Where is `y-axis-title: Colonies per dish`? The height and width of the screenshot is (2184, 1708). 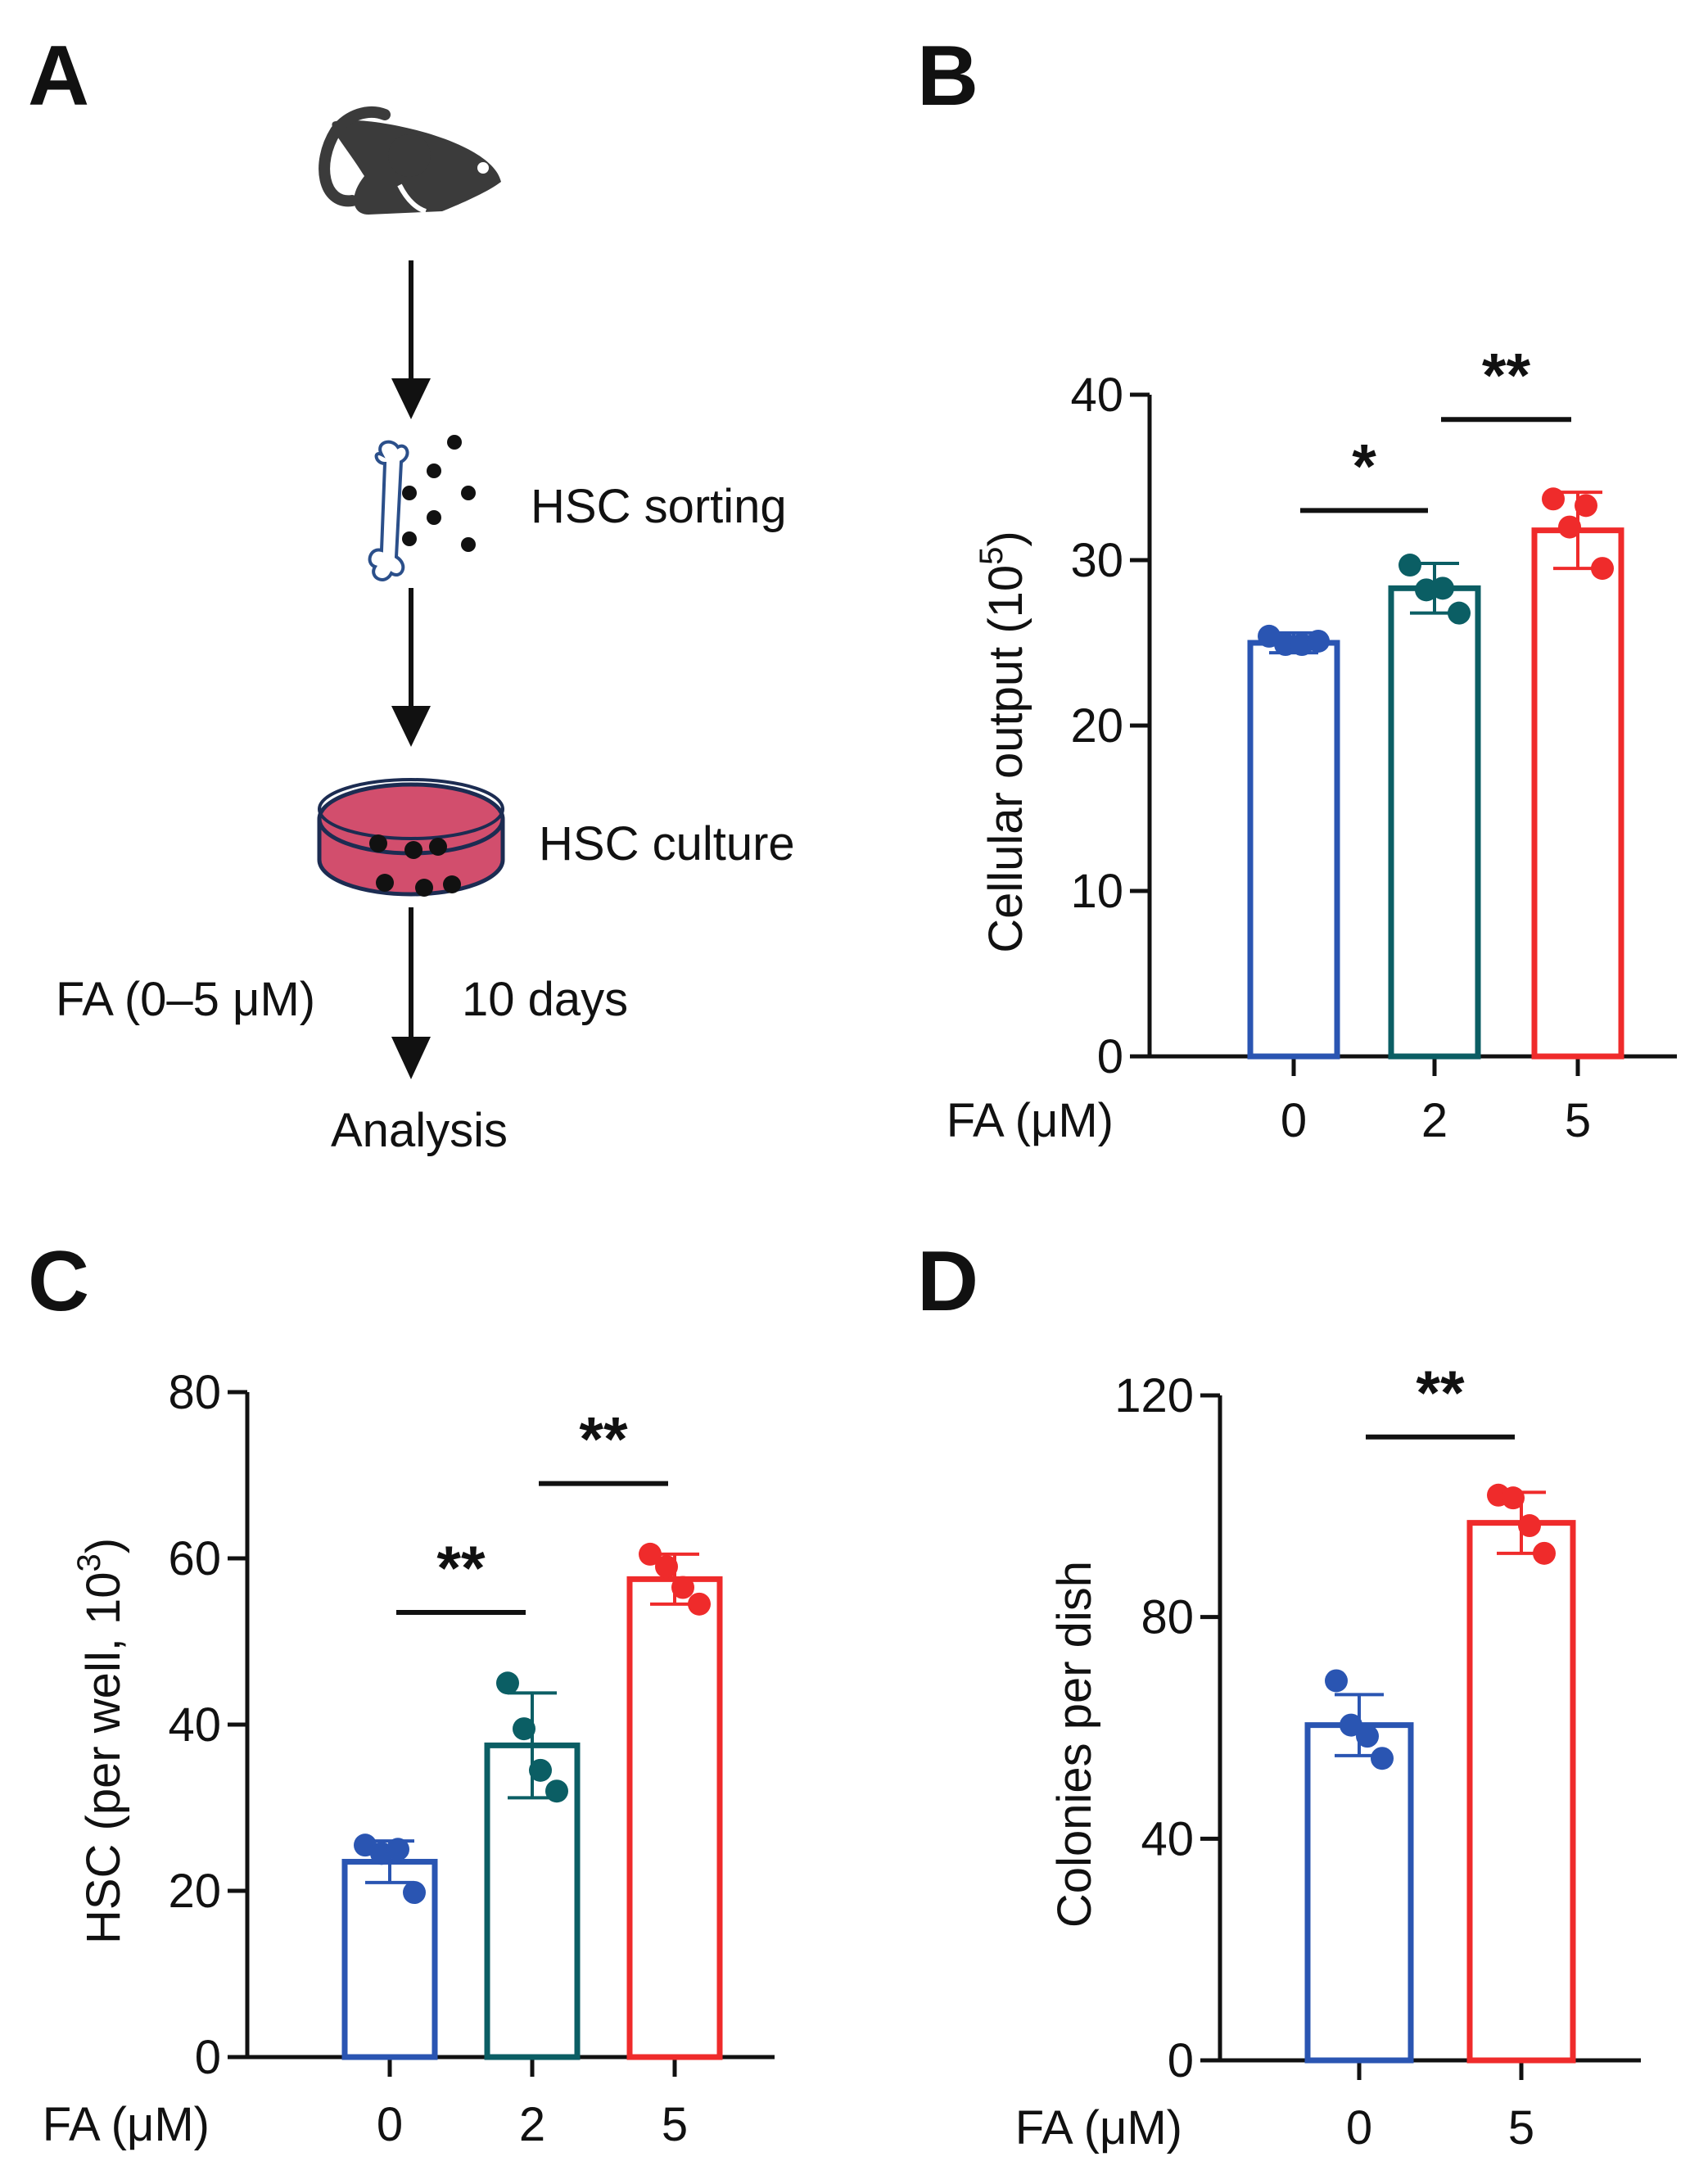 y-axis-title: Colonies per dish is located at coordinates (1074, 1744).